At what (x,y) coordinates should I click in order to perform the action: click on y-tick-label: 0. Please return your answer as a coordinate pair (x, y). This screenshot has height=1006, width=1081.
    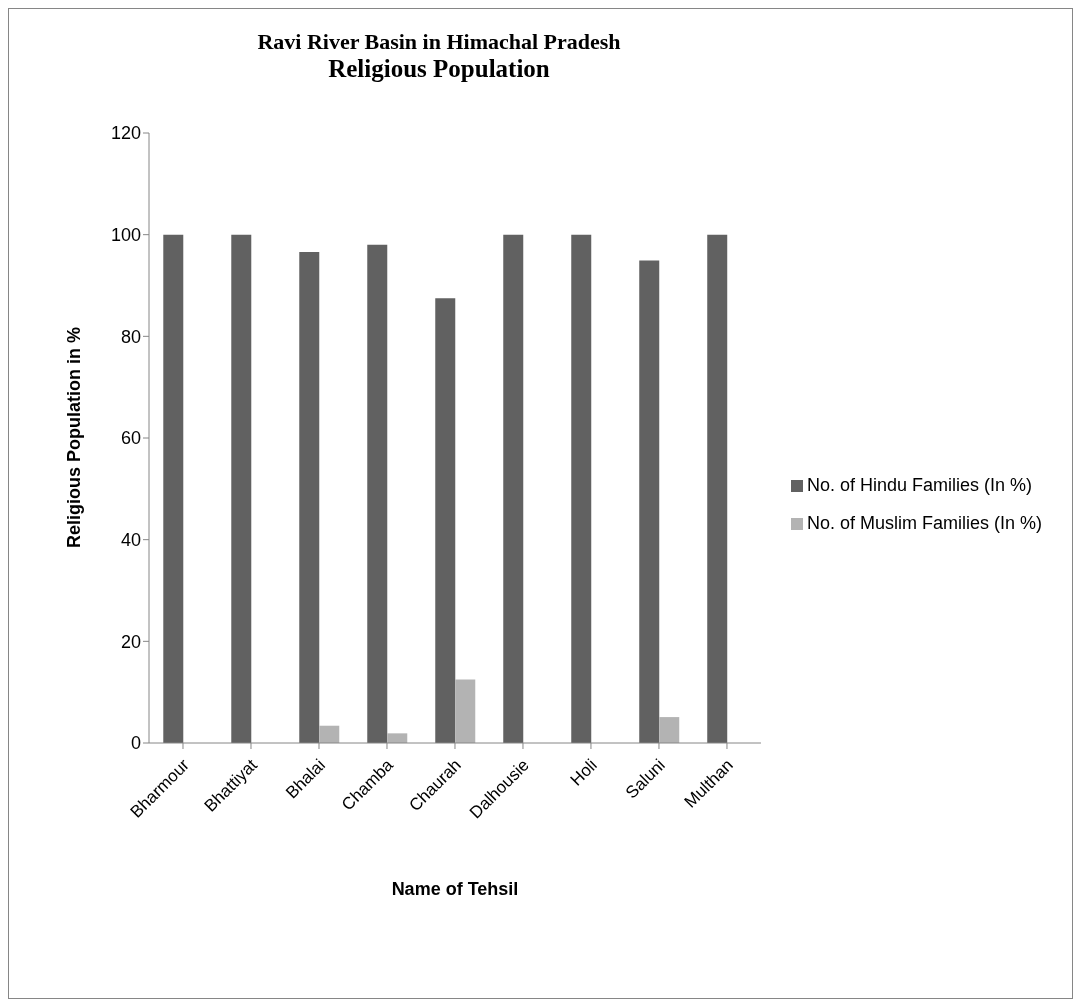
    Looking at the image, I should click on (135, 743).